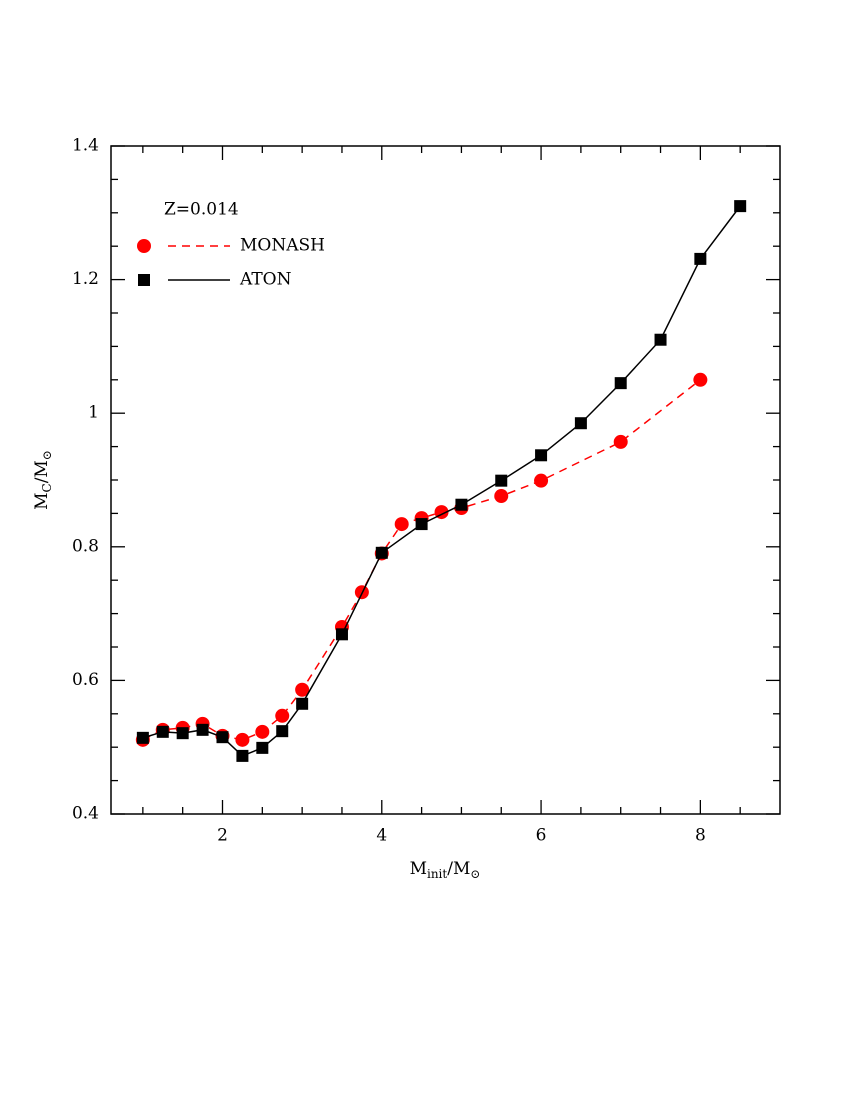 This screenshot has height=1100, width=850. Describe the element at coordinates (85, 814) in the screenshot. I see `y-tick-label: 0.4` at that location.